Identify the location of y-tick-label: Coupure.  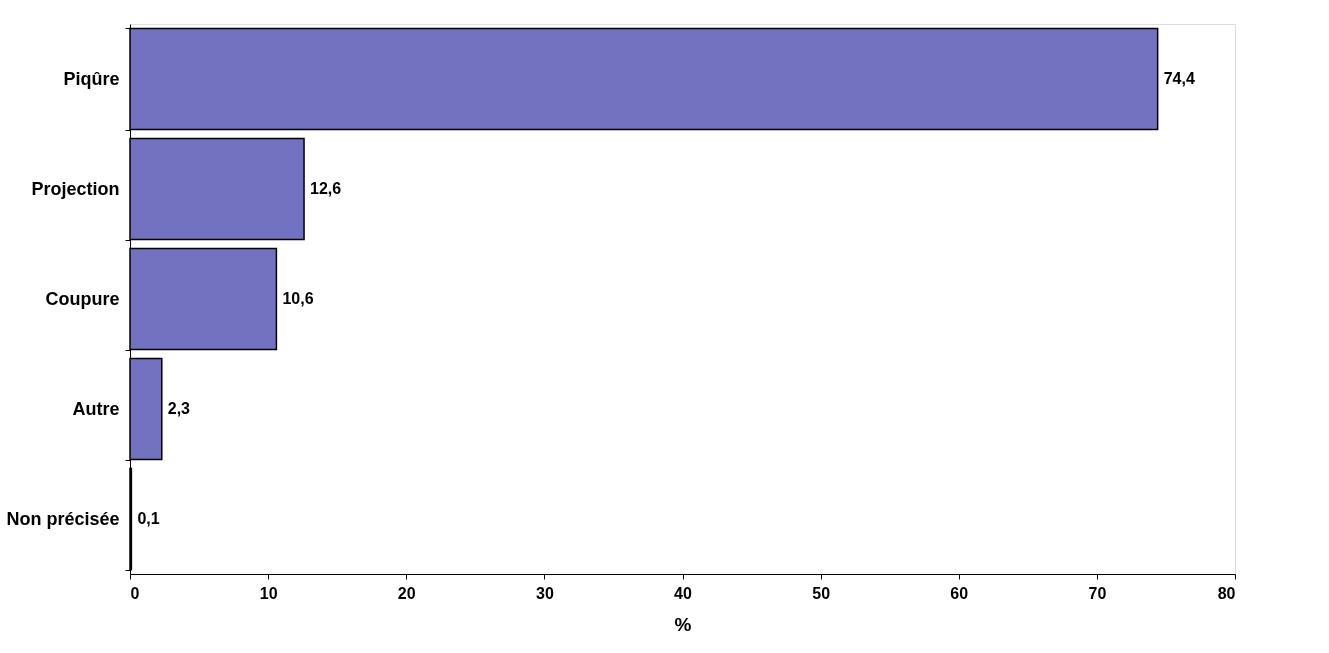
(82, 298).